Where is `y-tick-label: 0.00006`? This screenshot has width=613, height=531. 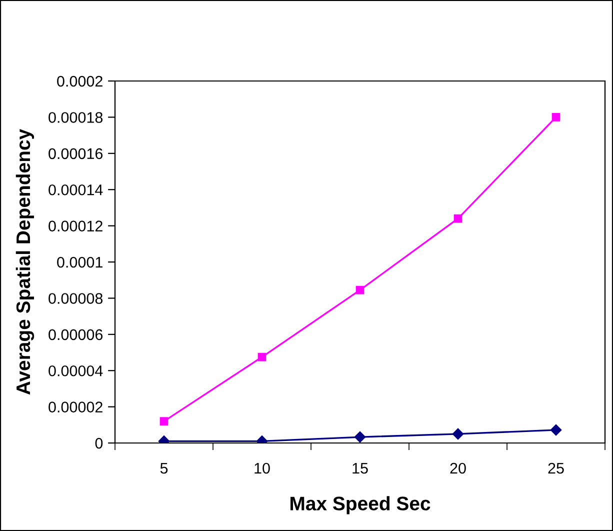
y-tick-label: 0.00006 is located at coordinates (75, 334).